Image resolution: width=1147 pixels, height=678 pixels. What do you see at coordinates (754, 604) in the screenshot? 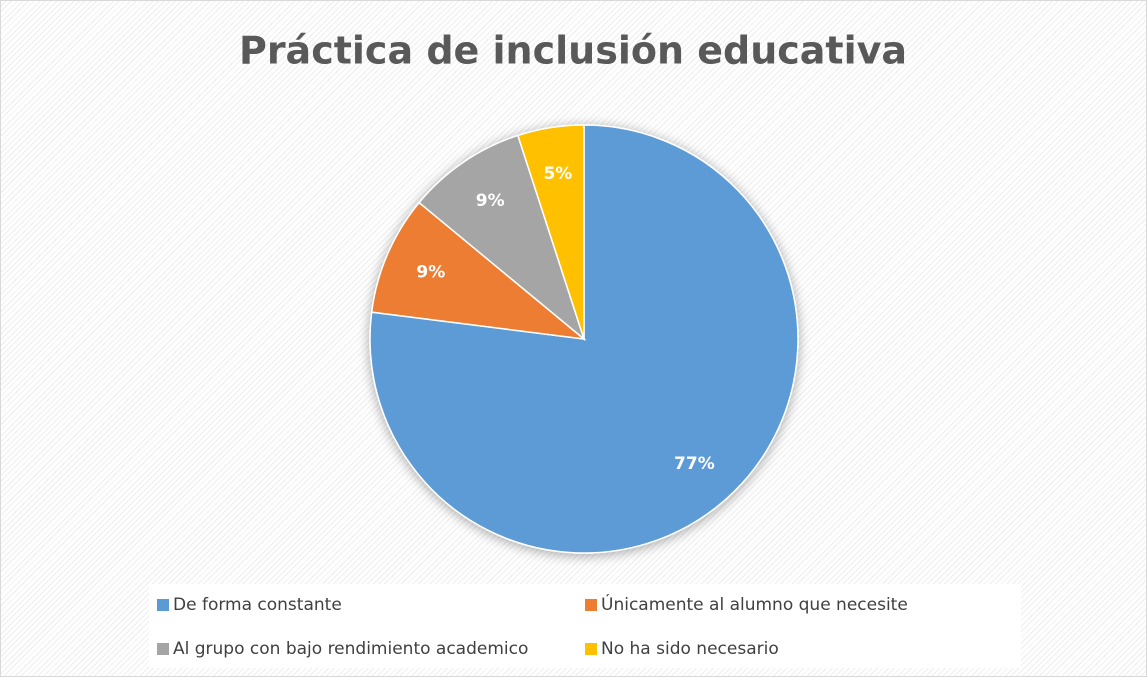
I see `legend-label: Únicamente al alumno que necesite` at bounding box center [754, 604].